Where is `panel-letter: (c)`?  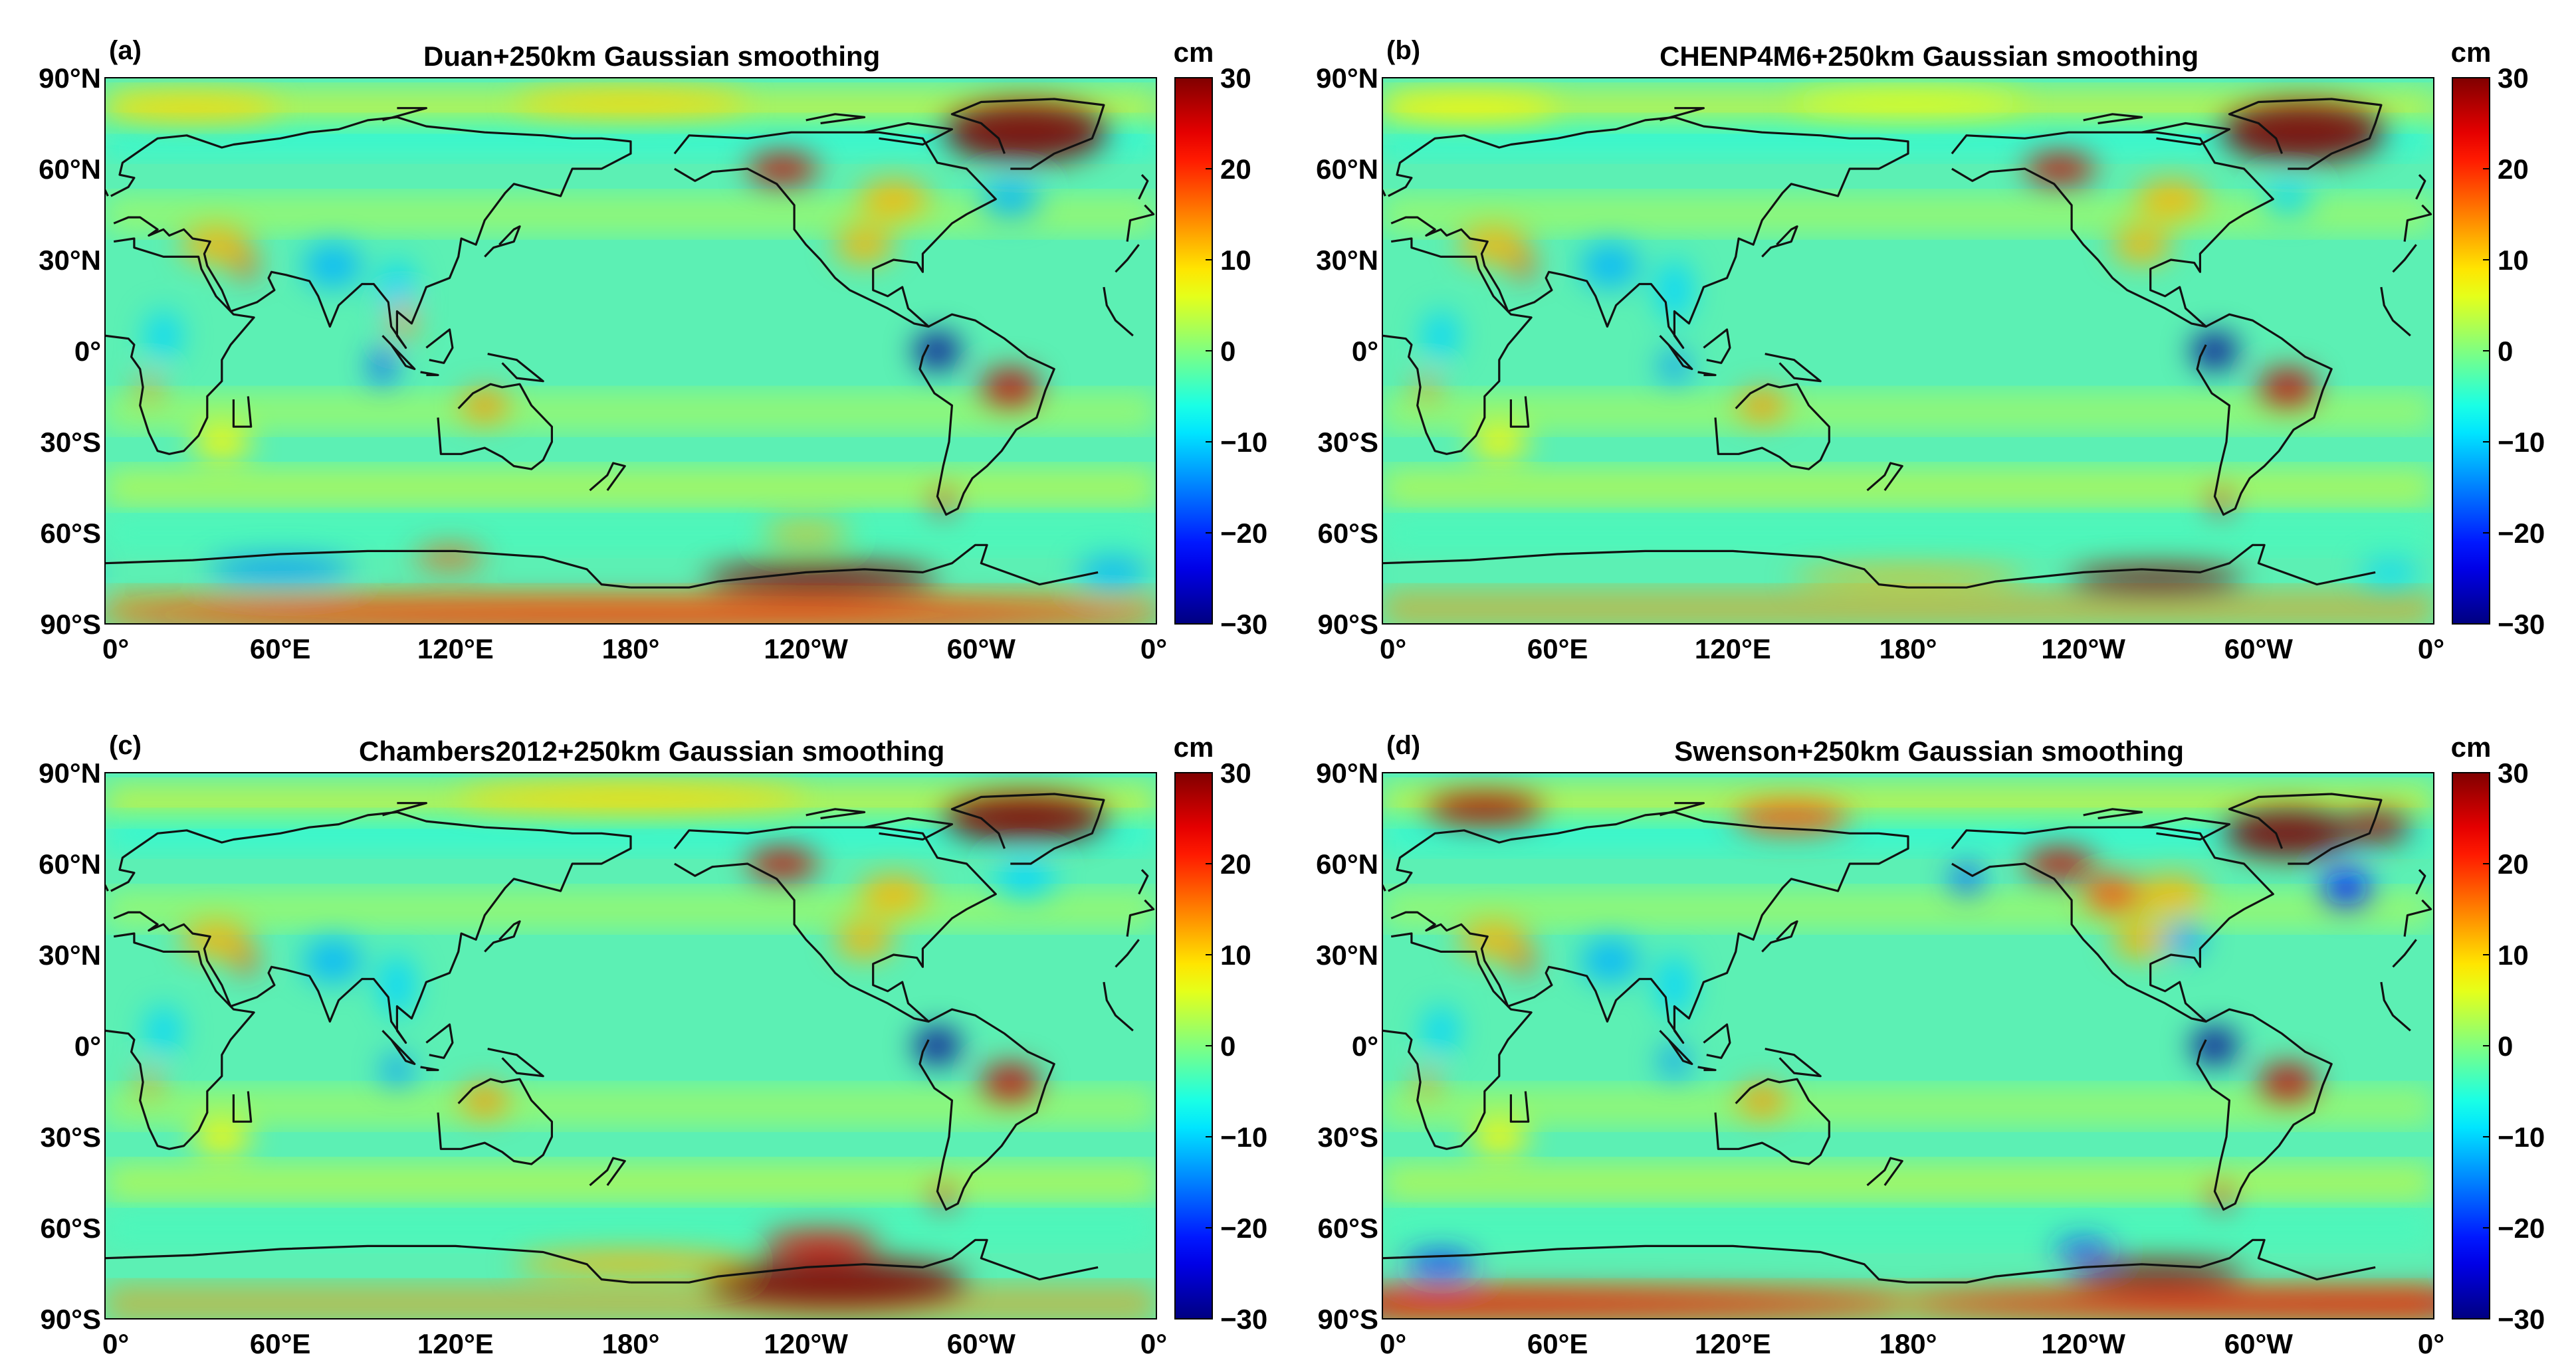 panel-letter: (c) is located at coordinates (125, 745).